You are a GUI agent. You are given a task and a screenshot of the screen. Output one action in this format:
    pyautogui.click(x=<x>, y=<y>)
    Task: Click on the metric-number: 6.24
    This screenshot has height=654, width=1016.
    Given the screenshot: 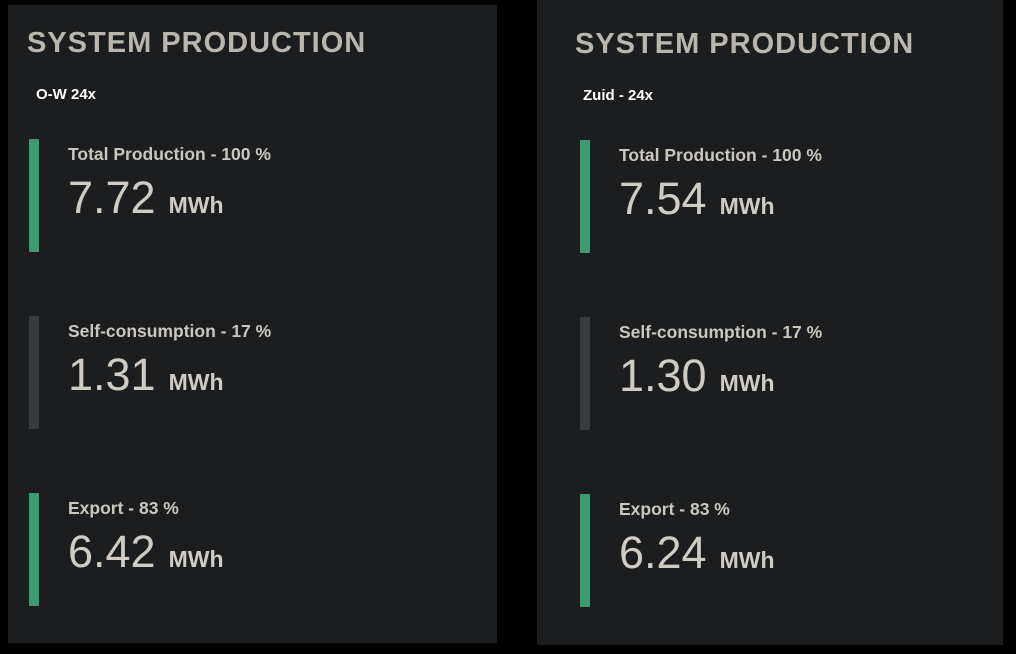 What is the action you would take?
    pyautogui.click(x=663, y=553)
    